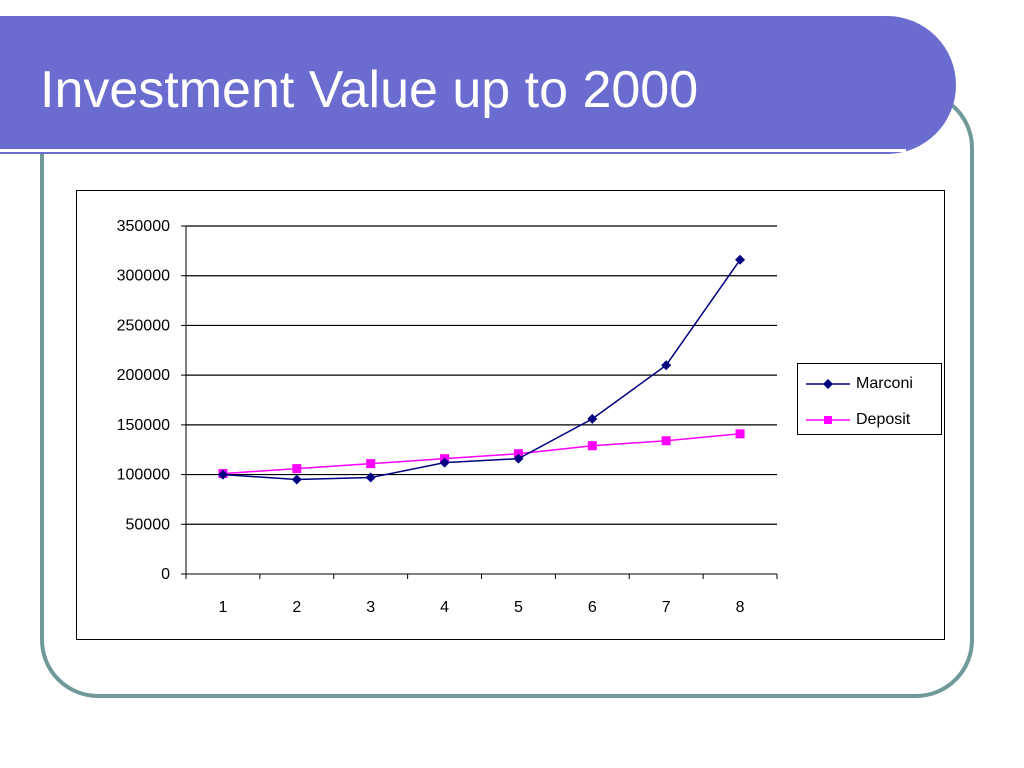 The image size is (1024, 768). I want to click on y-tick-label: 200000, so click(143, 375).